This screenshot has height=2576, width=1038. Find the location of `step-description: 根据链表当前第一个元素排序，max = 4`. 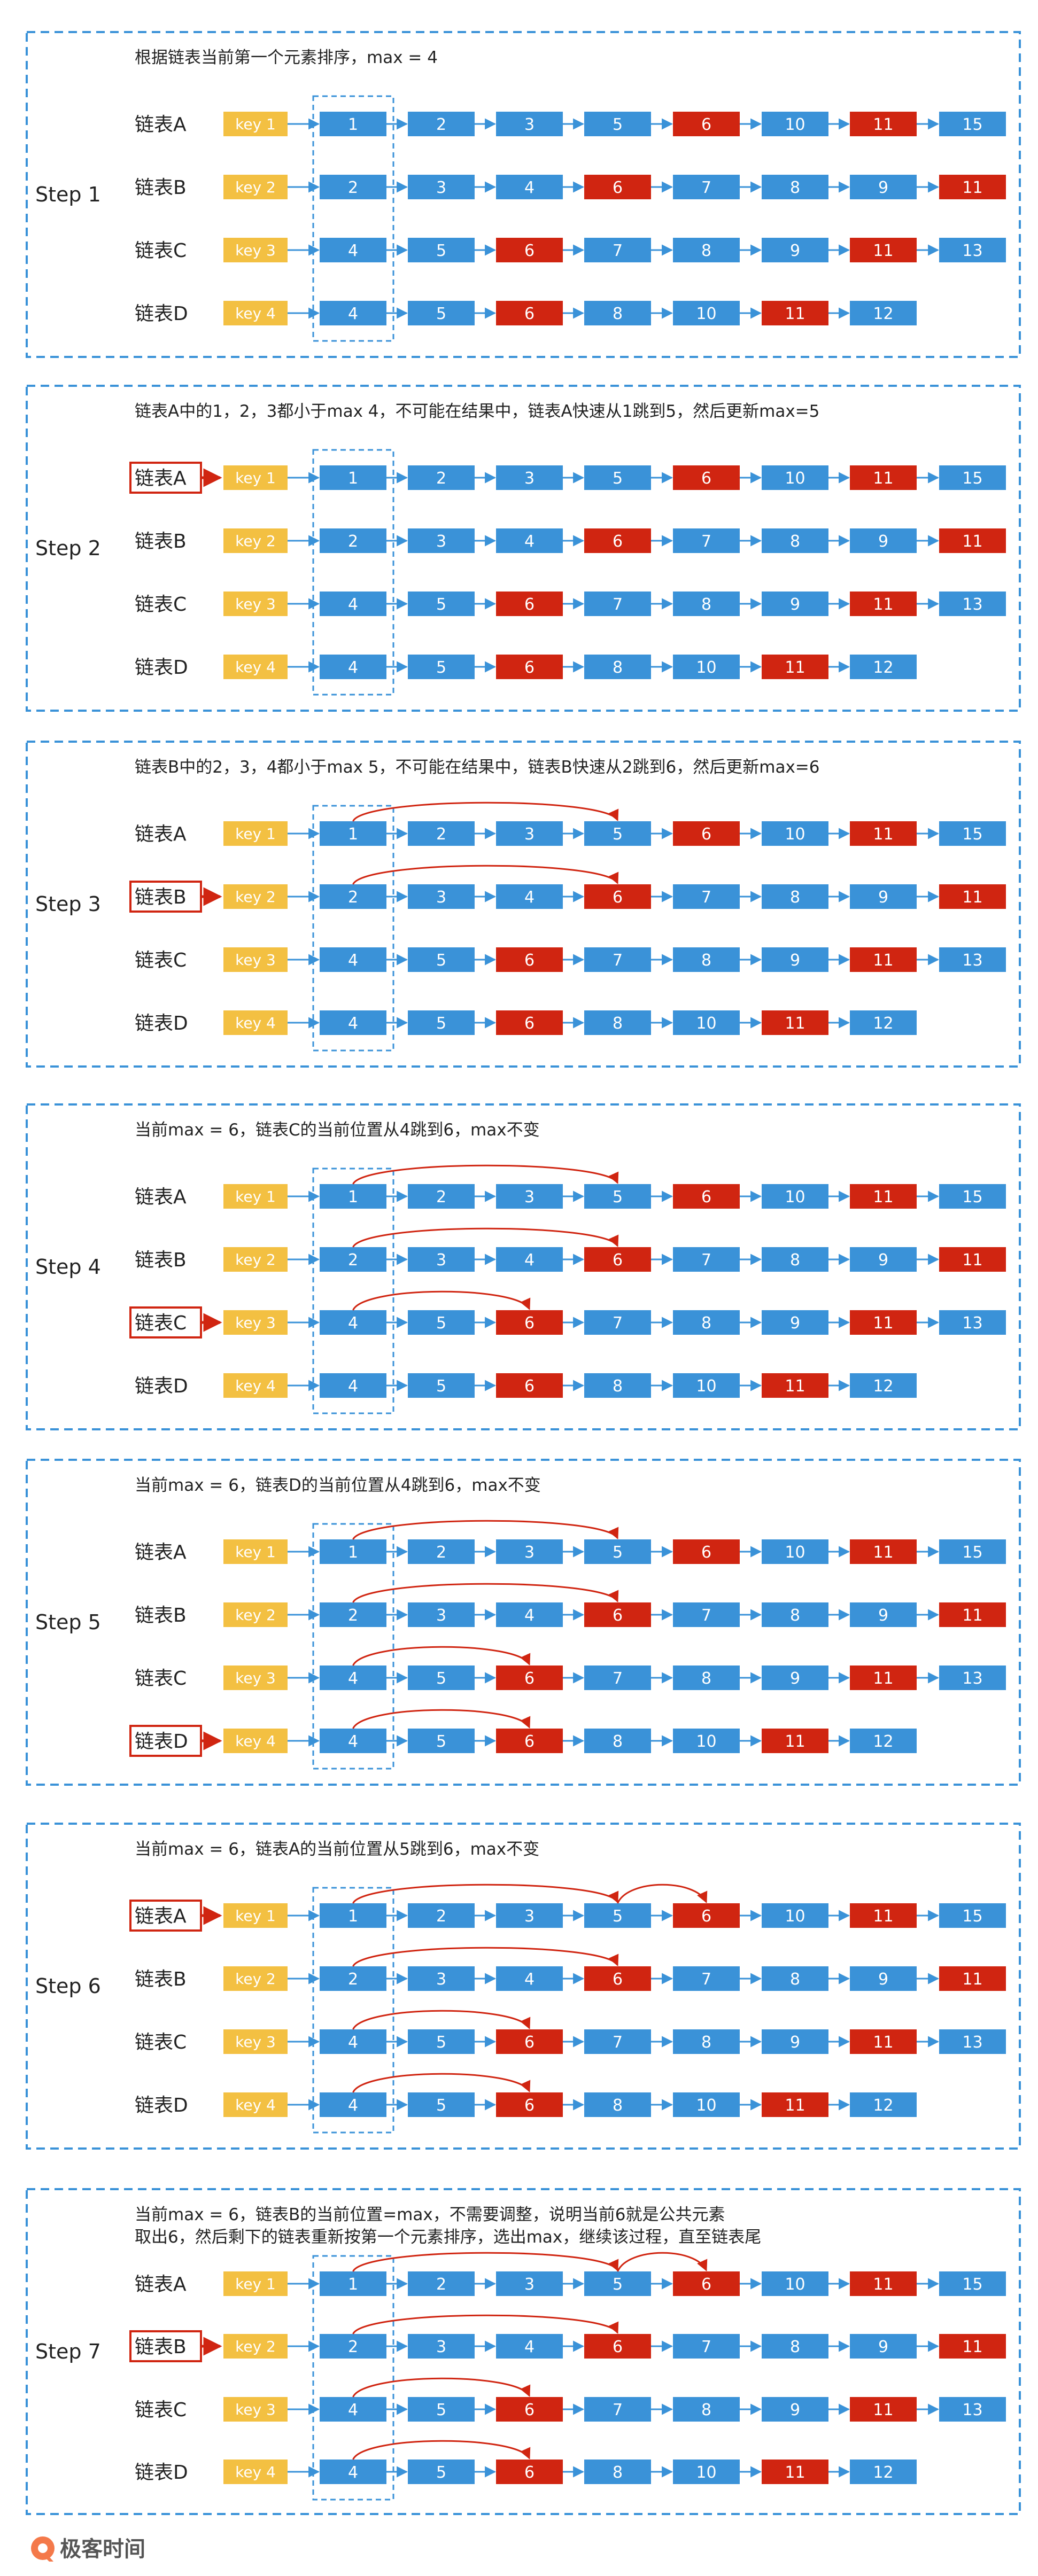

step-description: 根据链表当前第一个元素排序，max = 4 is located at coordinates (286, 57).